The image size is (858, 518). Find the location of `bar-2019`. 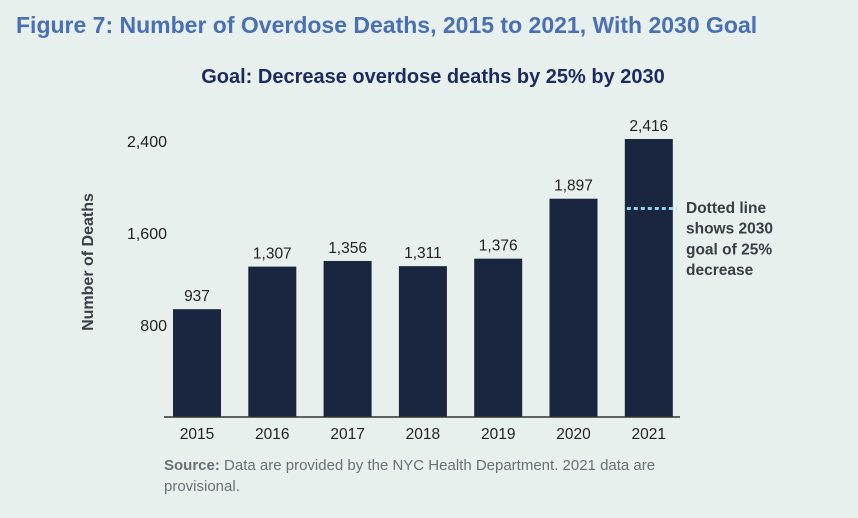

bar-2019 is located at coordinates (498, 337).